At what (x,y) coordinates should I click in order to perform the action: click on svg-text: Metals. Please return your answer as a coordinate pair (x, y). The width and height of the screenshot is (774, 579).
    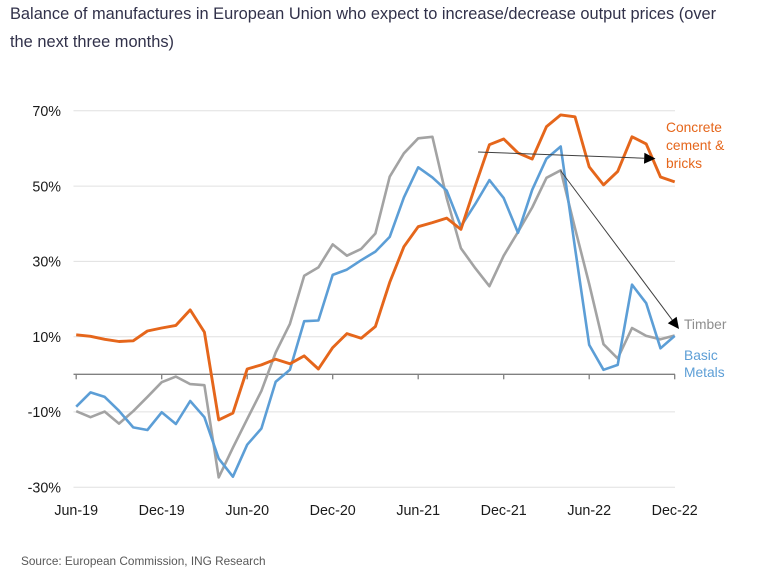
    Looking at the image, I should click on (704, 372).